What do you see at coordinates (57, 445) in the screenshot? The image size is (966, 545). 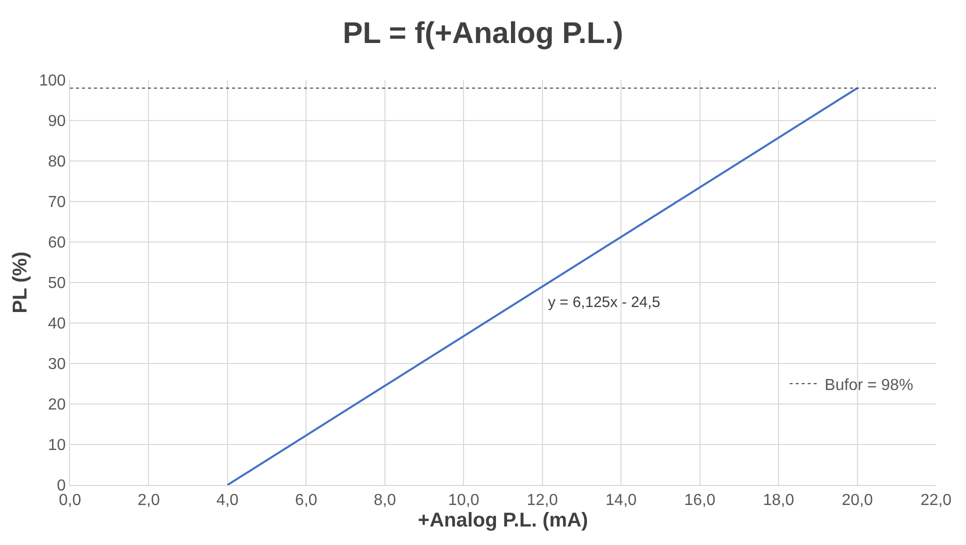 I see `y-tick-label: 10` at bounding box center [57, 445].